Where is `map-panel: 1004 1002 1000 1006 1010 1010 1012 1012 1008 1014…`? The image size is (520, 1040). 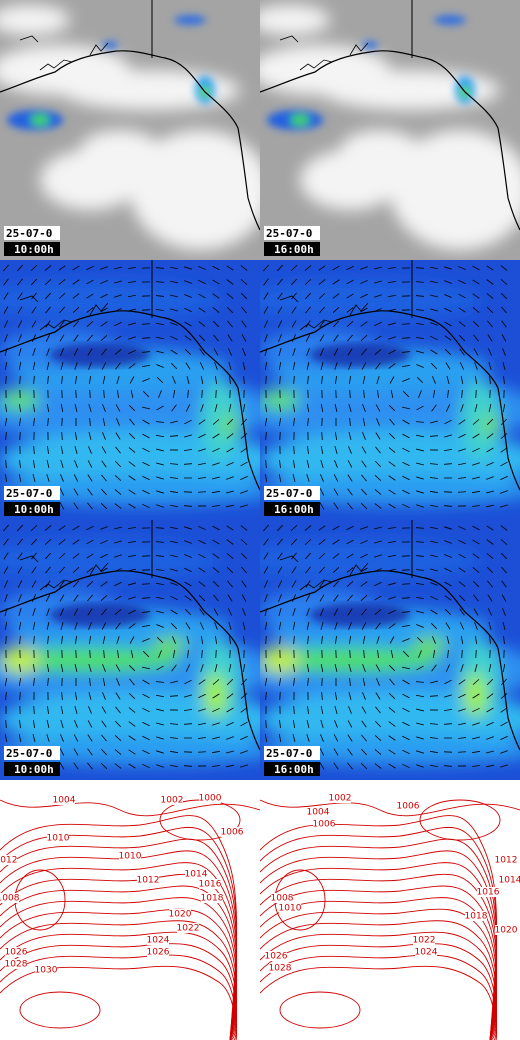
map-panel: 1004 1002 1000 1006 1010 1010 1012 1012 1008 1014… is located at coordinates (130, 910).